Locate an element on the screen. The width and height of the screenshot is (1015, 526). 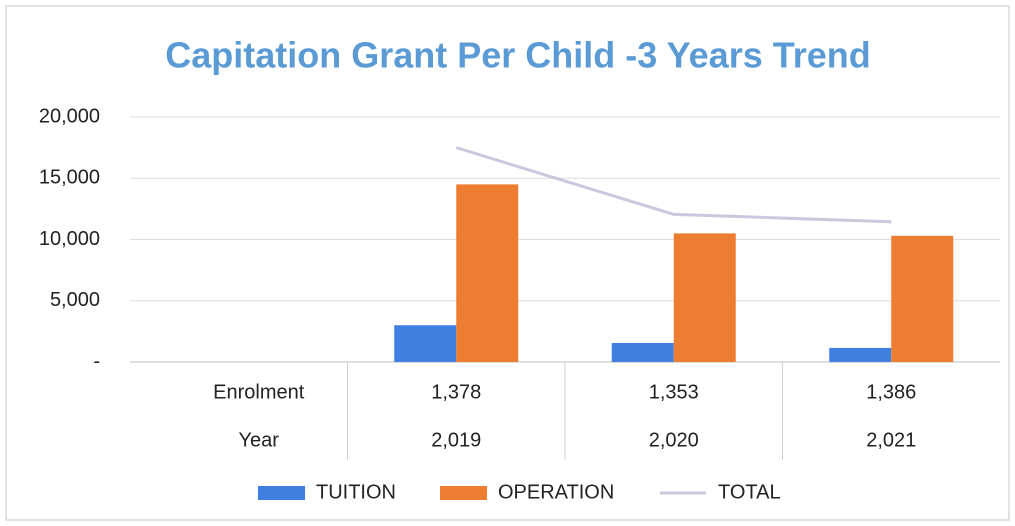
table-cell: 2,021 is located at coordinates (891, 440).